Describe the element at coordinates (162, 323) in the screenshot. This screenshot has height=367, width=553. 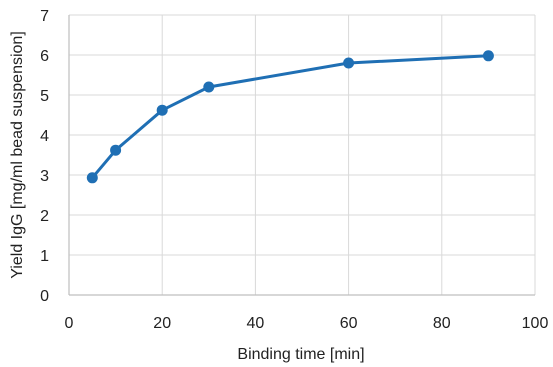
I see `x-tick-label: 20` at that location.